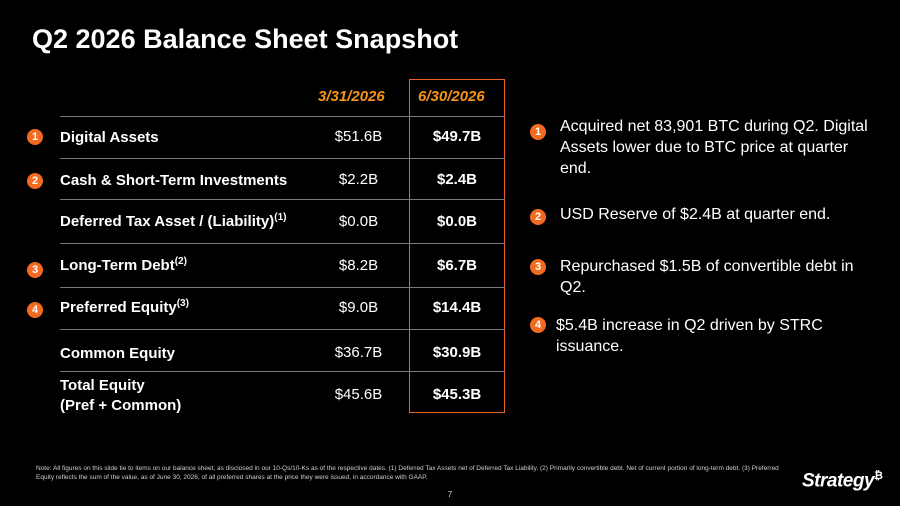  I want to click on table-row-label: Preferred Equity(3), so click(124, 307).